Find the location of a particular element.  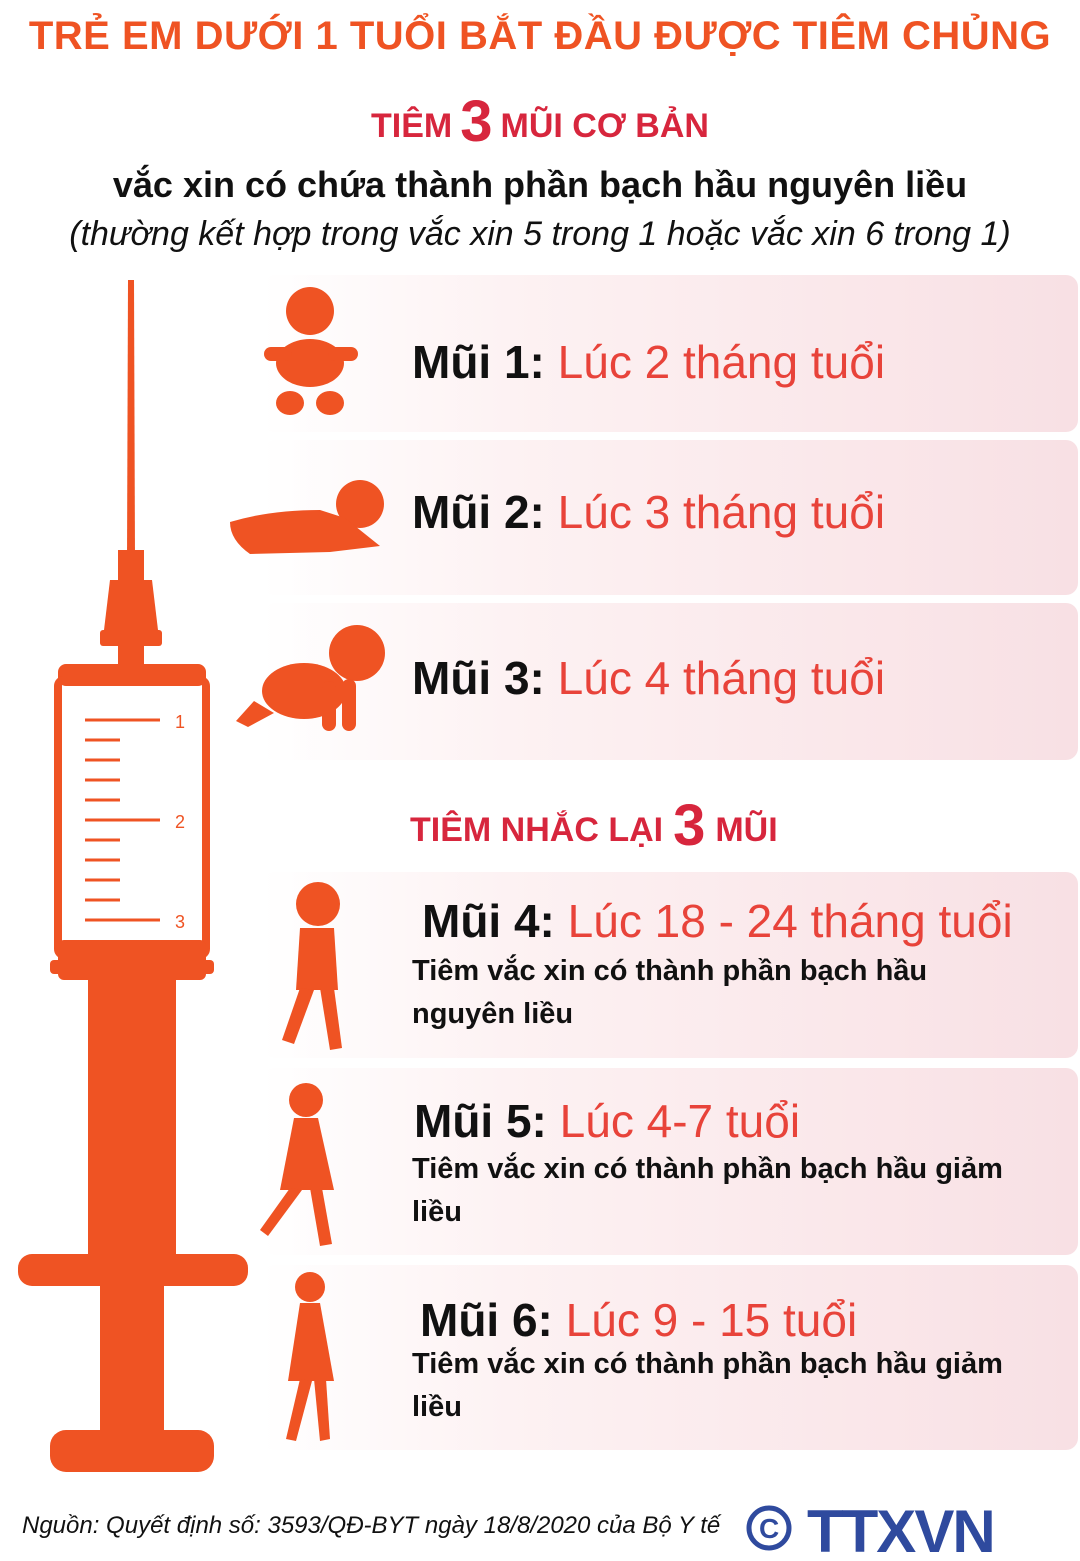

dose-card: Mũi 3: Lúc 4 tháng tuổi is located at coordinates (657, 681).